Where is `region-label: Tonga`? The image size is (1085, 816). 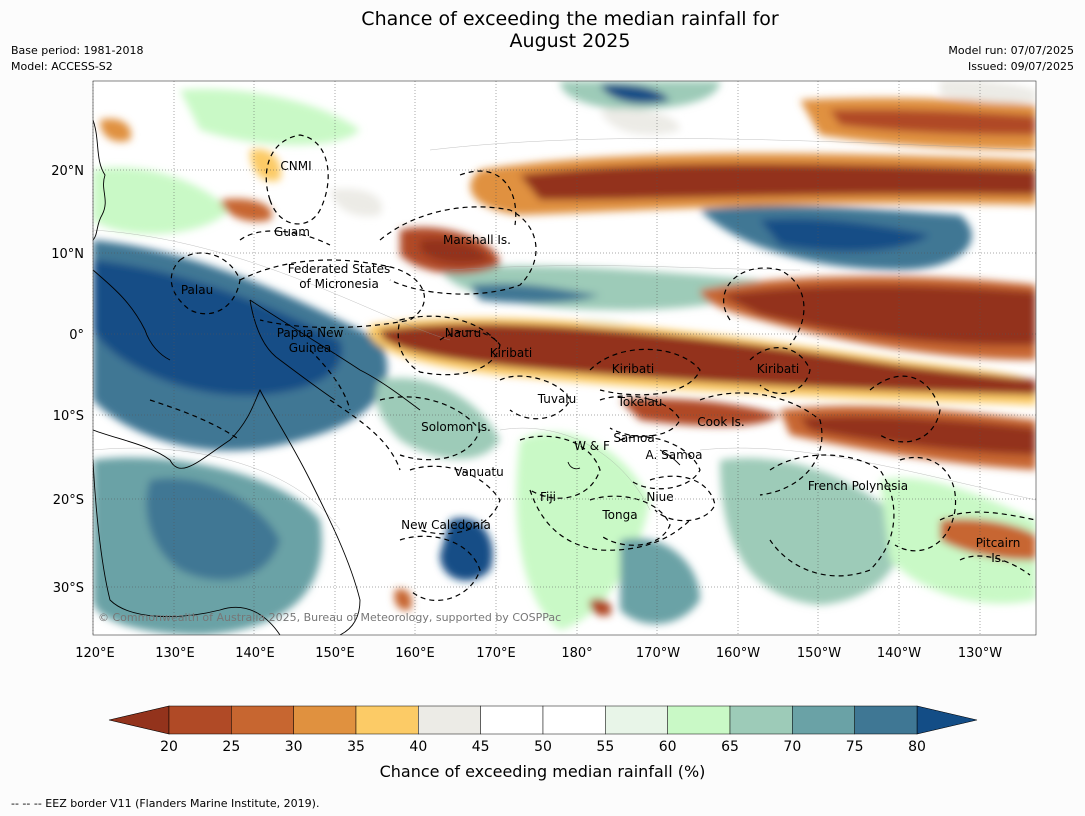 region-label: Tonga is located at coordinates (619, 515).